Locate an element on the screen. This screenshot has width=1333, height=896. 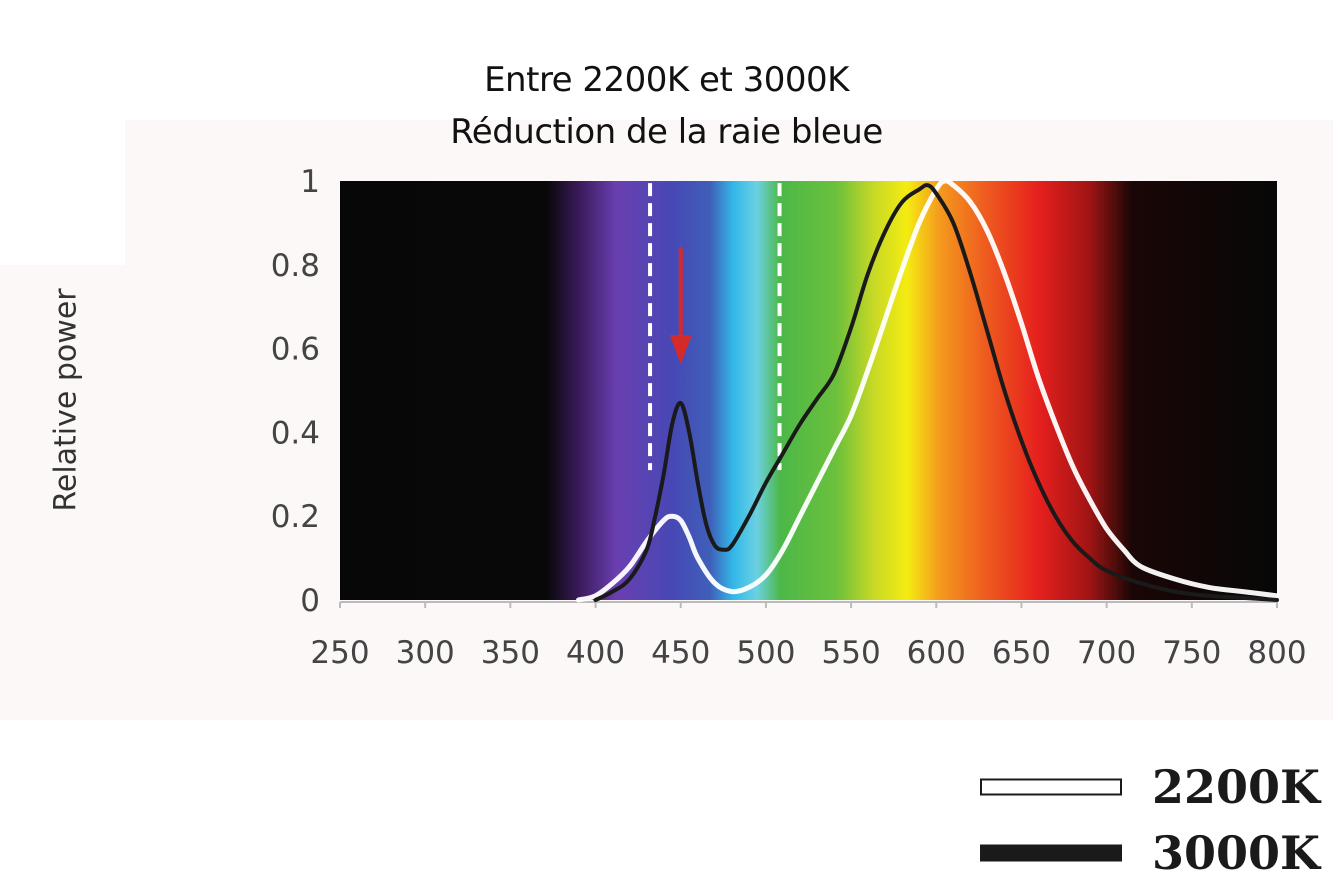
legend-item-2200k: 2200K is located at coordinates (1150, 787).